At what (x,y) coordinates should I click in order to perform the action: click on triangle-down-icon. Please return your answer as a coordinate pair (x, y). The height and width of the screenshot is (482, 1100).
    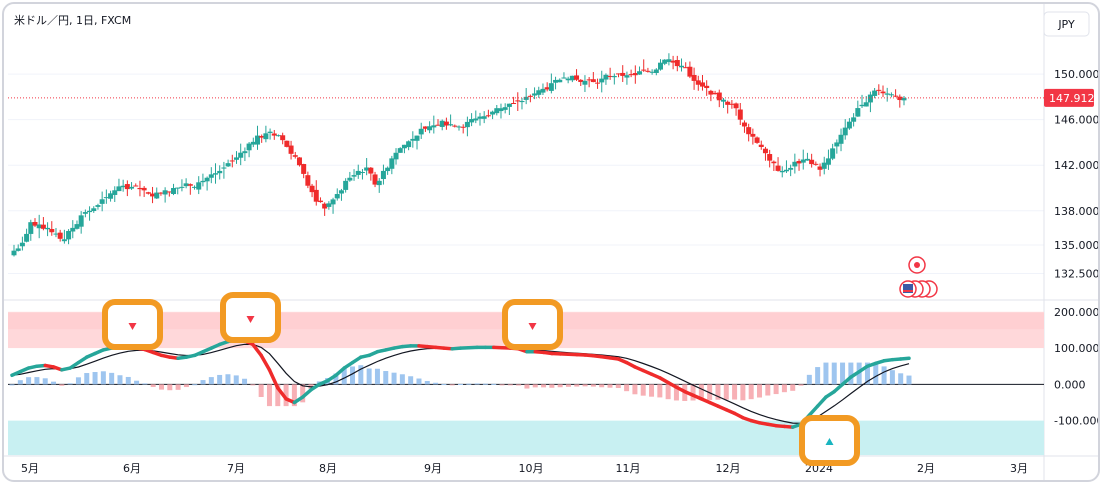
    Looking at the image, I should click on (532, 326).